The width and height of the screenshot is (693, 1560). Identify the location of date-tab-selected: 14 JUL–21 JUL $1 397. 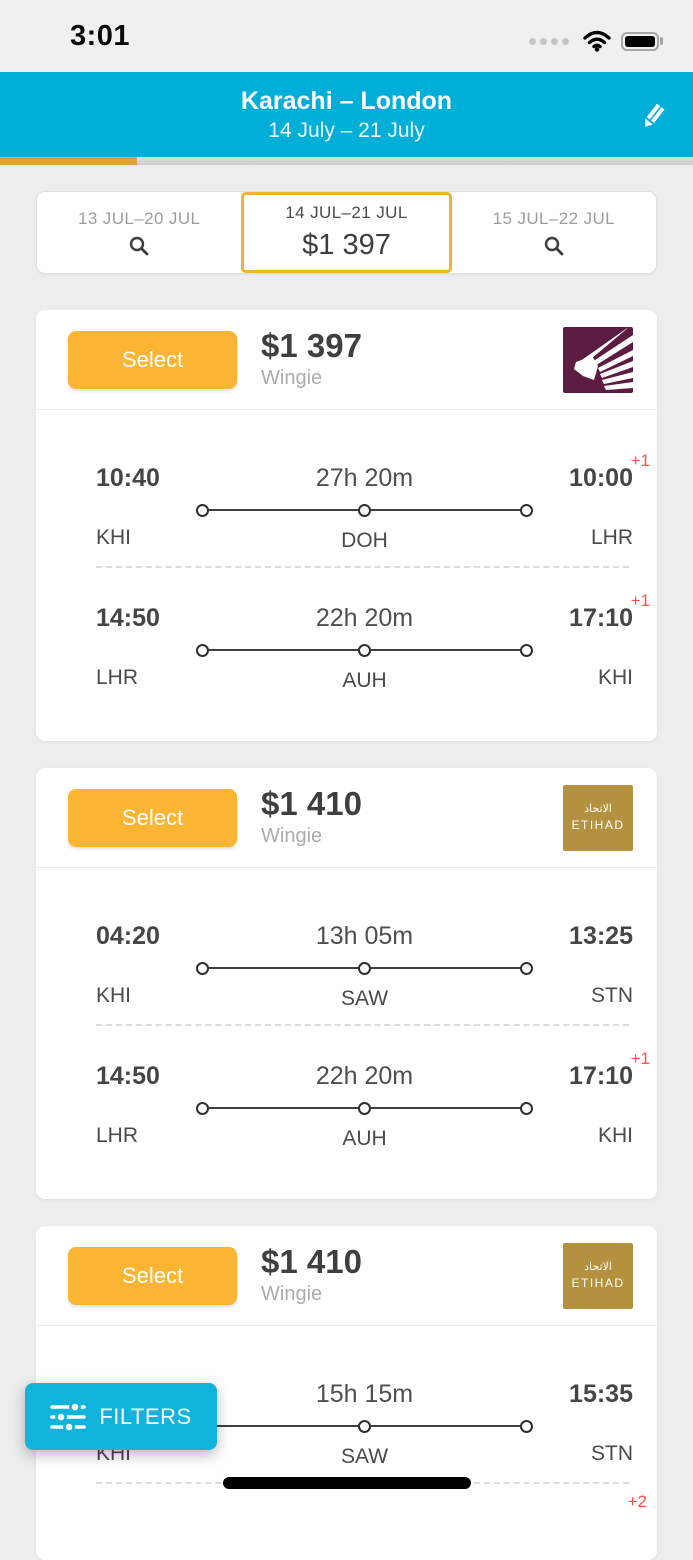
(346, 232).